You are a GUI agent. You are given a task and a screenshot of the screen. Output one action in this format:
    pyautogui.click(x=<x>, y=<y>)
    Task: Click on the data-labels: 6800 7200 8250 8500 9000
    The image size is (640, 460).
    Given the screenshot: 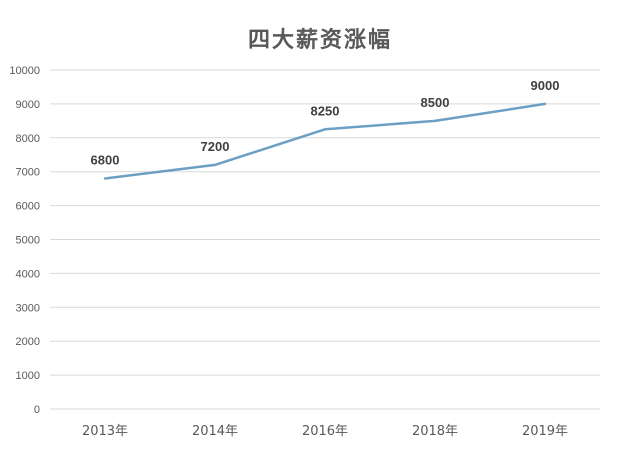 What is the action you would take?
    pyautogui.click(x=325, y=123)
    